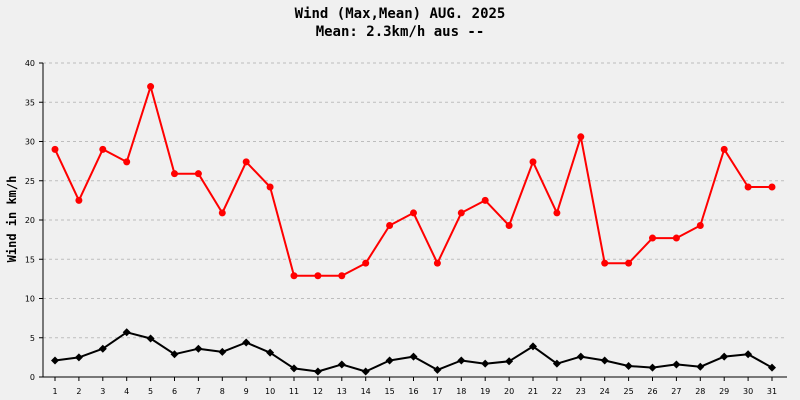 This screenshot has width=800, height=400. I want to click on x-tick-label: 10, so click(270, 391).